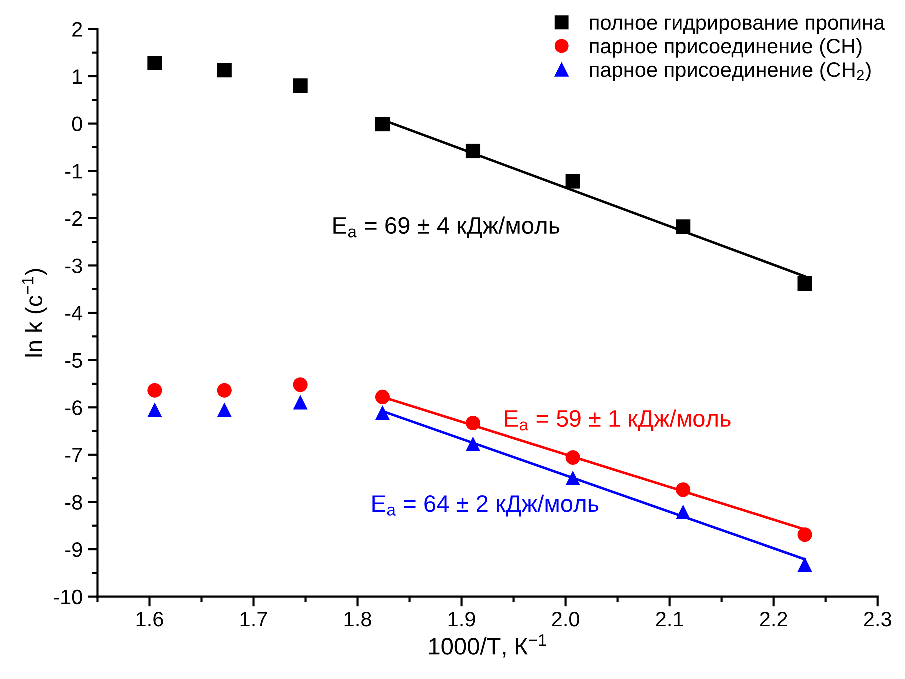 The width and height of the screenshot is (905, 679). I want to click on y-tick-label: 2, so click(77, 29).